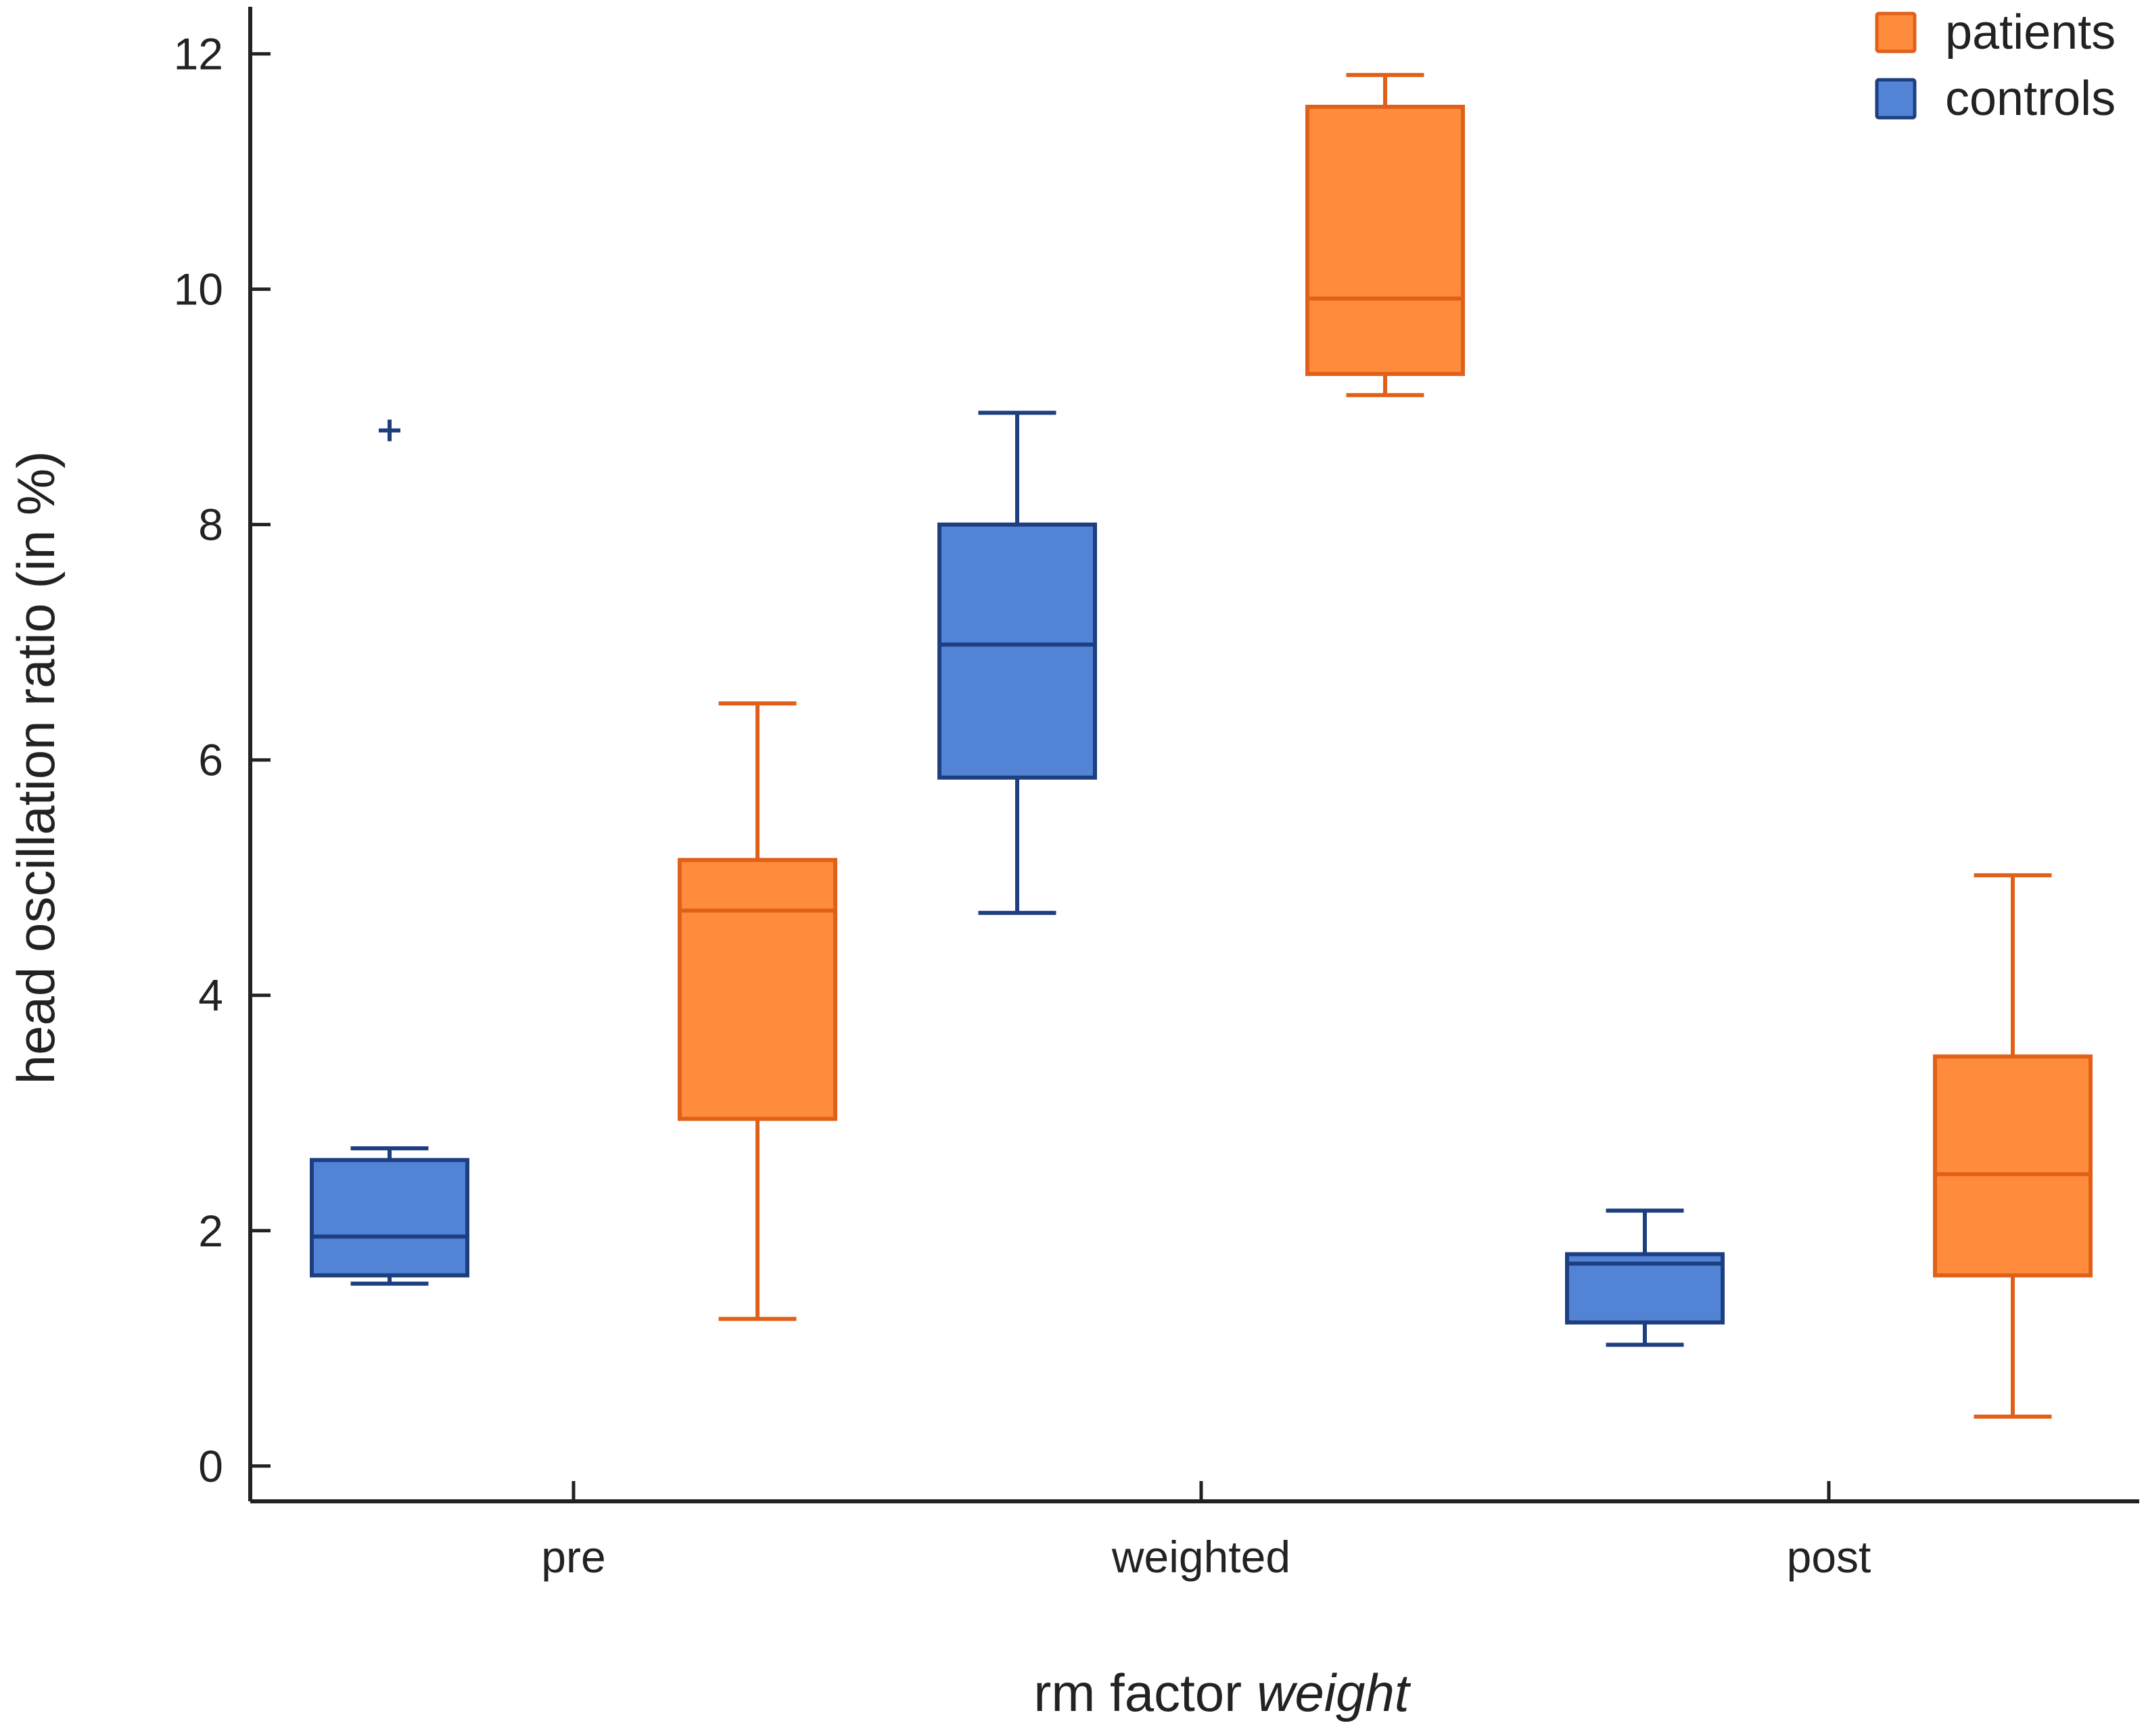 The height and width of the screenshot is (1736, 2146). What do you see at coordinates (36, 767) in the screenshot?
I see `y-axis-title: head oscillation ratio (in %)` at bounding box center [36, 767].